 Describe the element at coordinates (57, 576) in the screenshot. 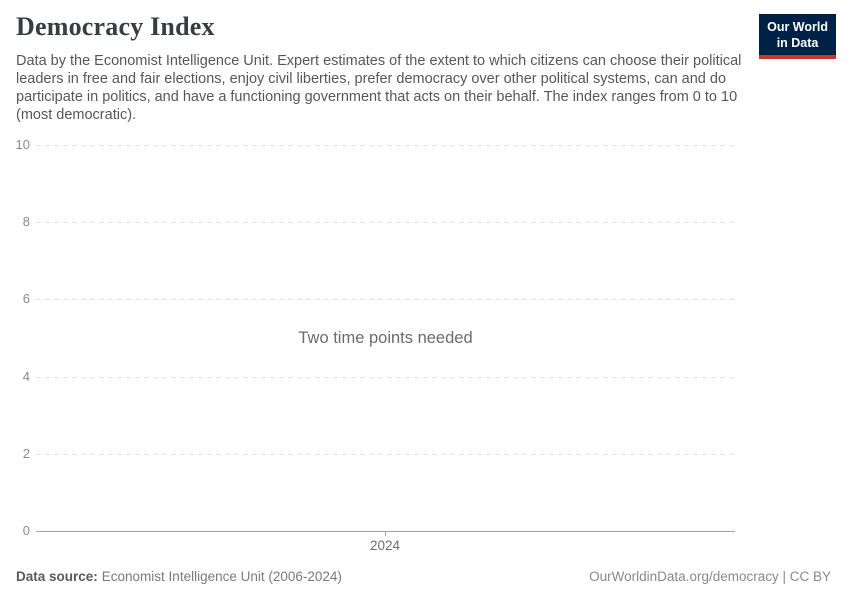

I see `data-source-label: Data source:` at that location.